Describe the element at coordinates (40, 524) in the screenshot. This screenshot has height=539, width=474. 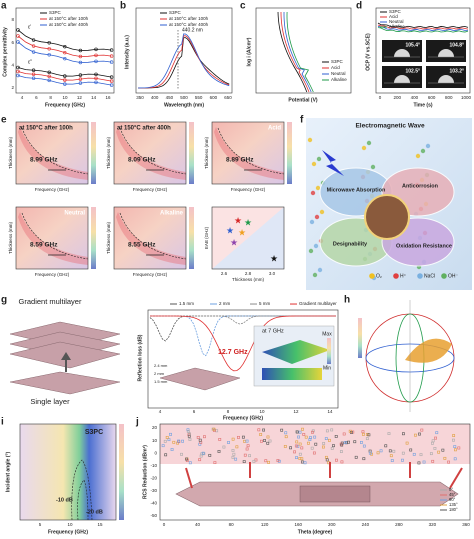
I see `tick-label: 5` at that location.